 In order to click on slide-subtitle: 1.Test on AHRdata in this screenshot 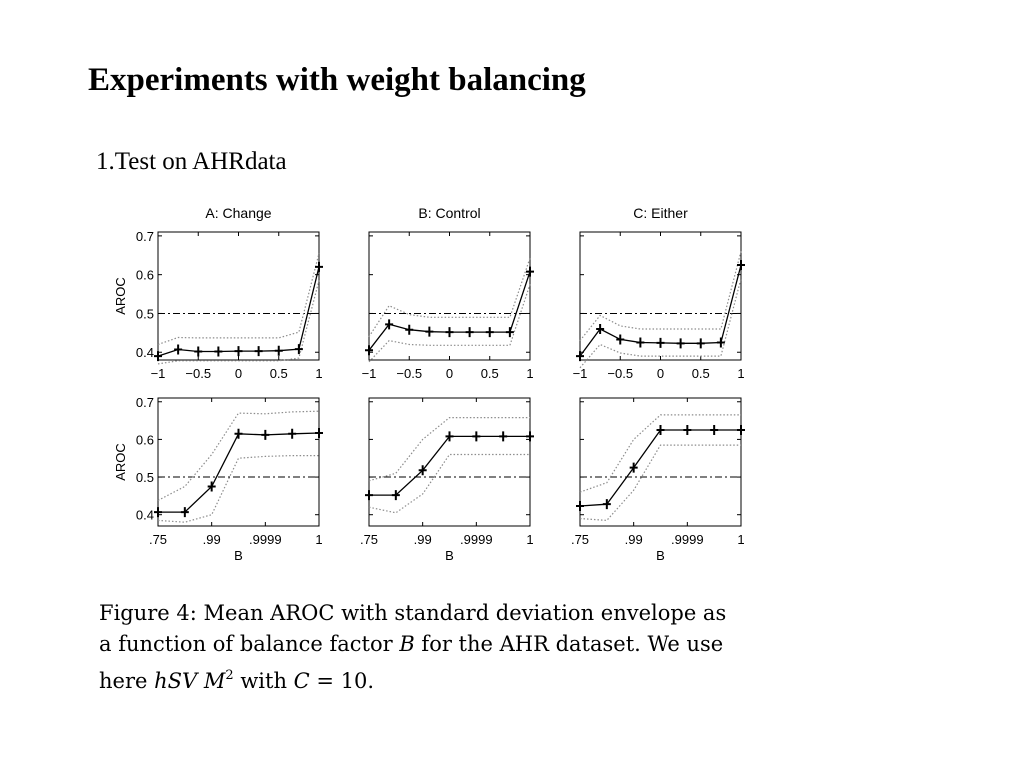, I will do `click(191, 161)`.